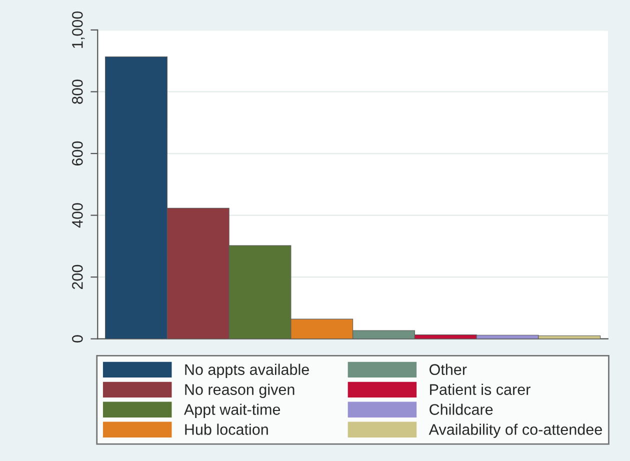  I want to click on y-tick-label: 800, so click(77, 92).